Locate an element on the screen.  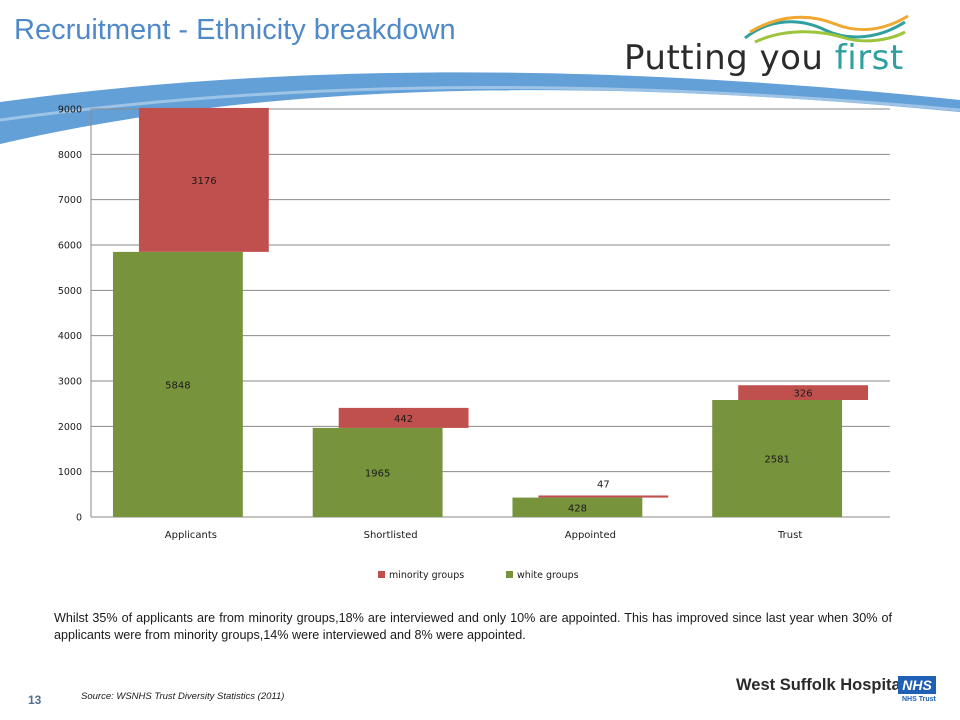
legend-minority-swatch is located at coordinates (381, 574).